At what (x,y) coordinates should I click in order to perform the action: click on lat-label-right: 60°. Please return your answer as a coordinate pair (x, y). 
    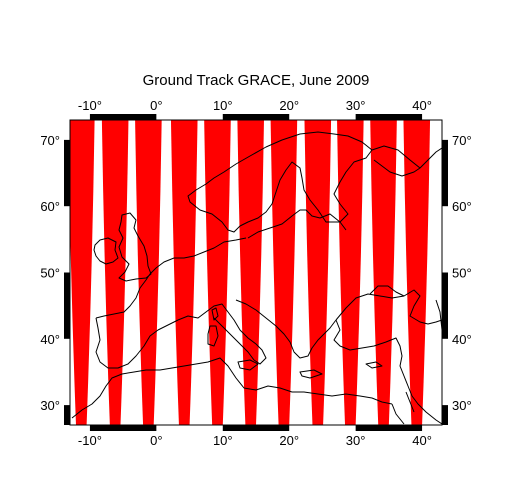
    Looking at the image, I should click on (462, 206).